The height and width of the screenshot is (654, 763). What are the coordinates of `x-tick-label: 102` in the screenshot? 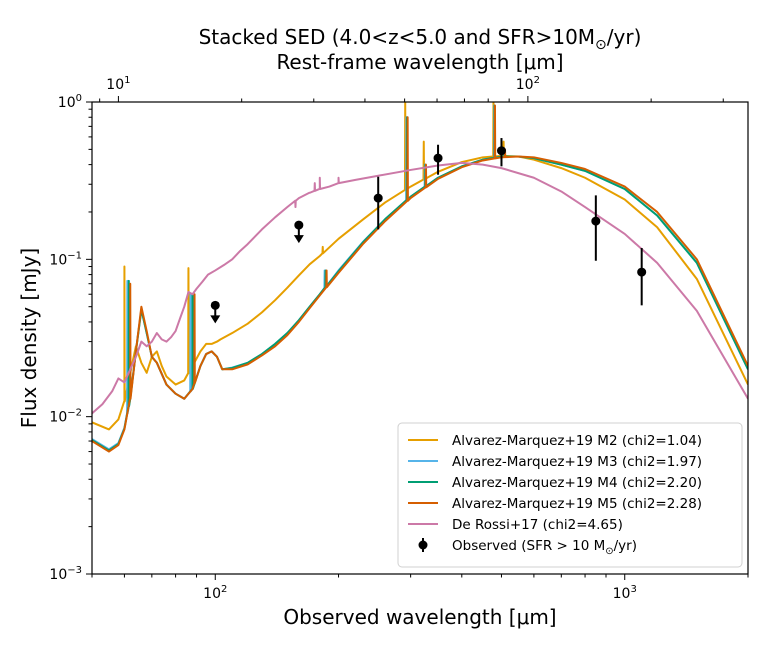 It's located at (215, 593).